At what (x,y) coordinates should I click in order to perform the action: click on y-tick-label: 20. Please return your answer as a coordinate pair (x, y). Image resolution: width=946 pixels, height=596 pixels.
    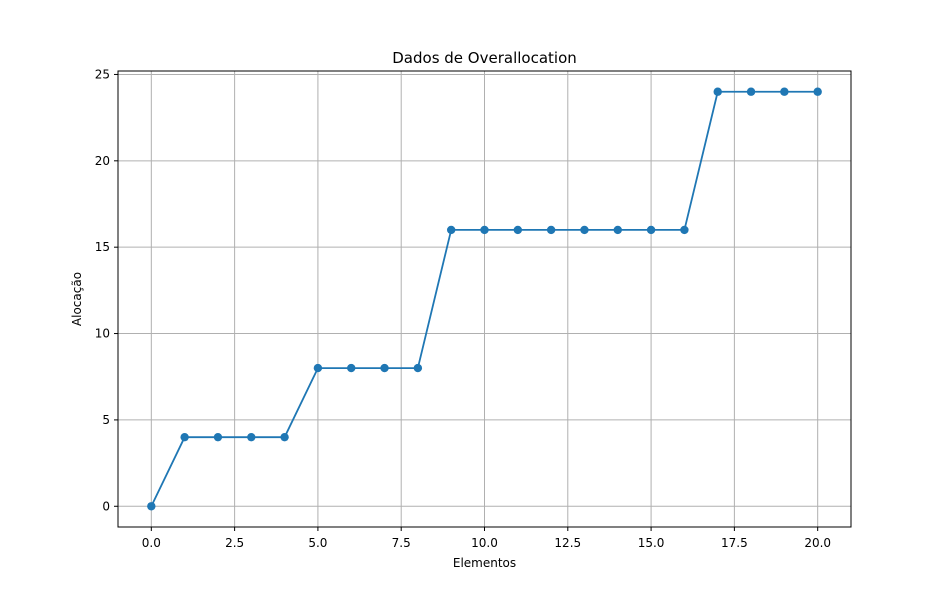
    Looking at the image, I should click on (102, 161).